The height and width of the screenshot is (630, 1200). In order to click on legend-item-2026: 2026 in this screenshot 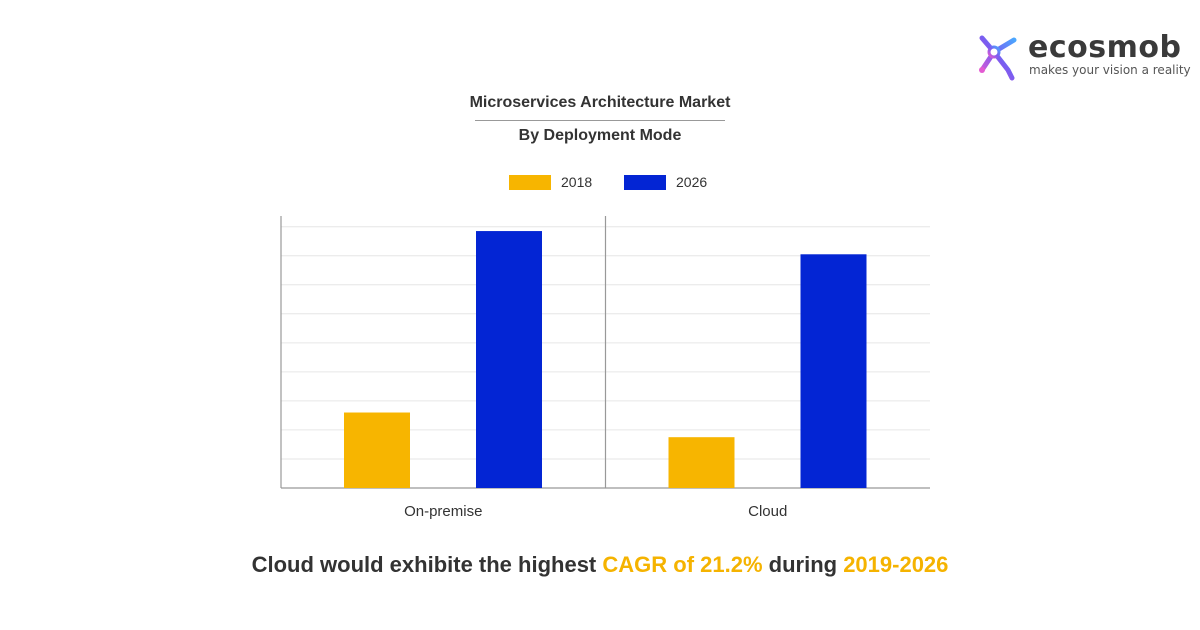, I will do `click(665, 182)`.